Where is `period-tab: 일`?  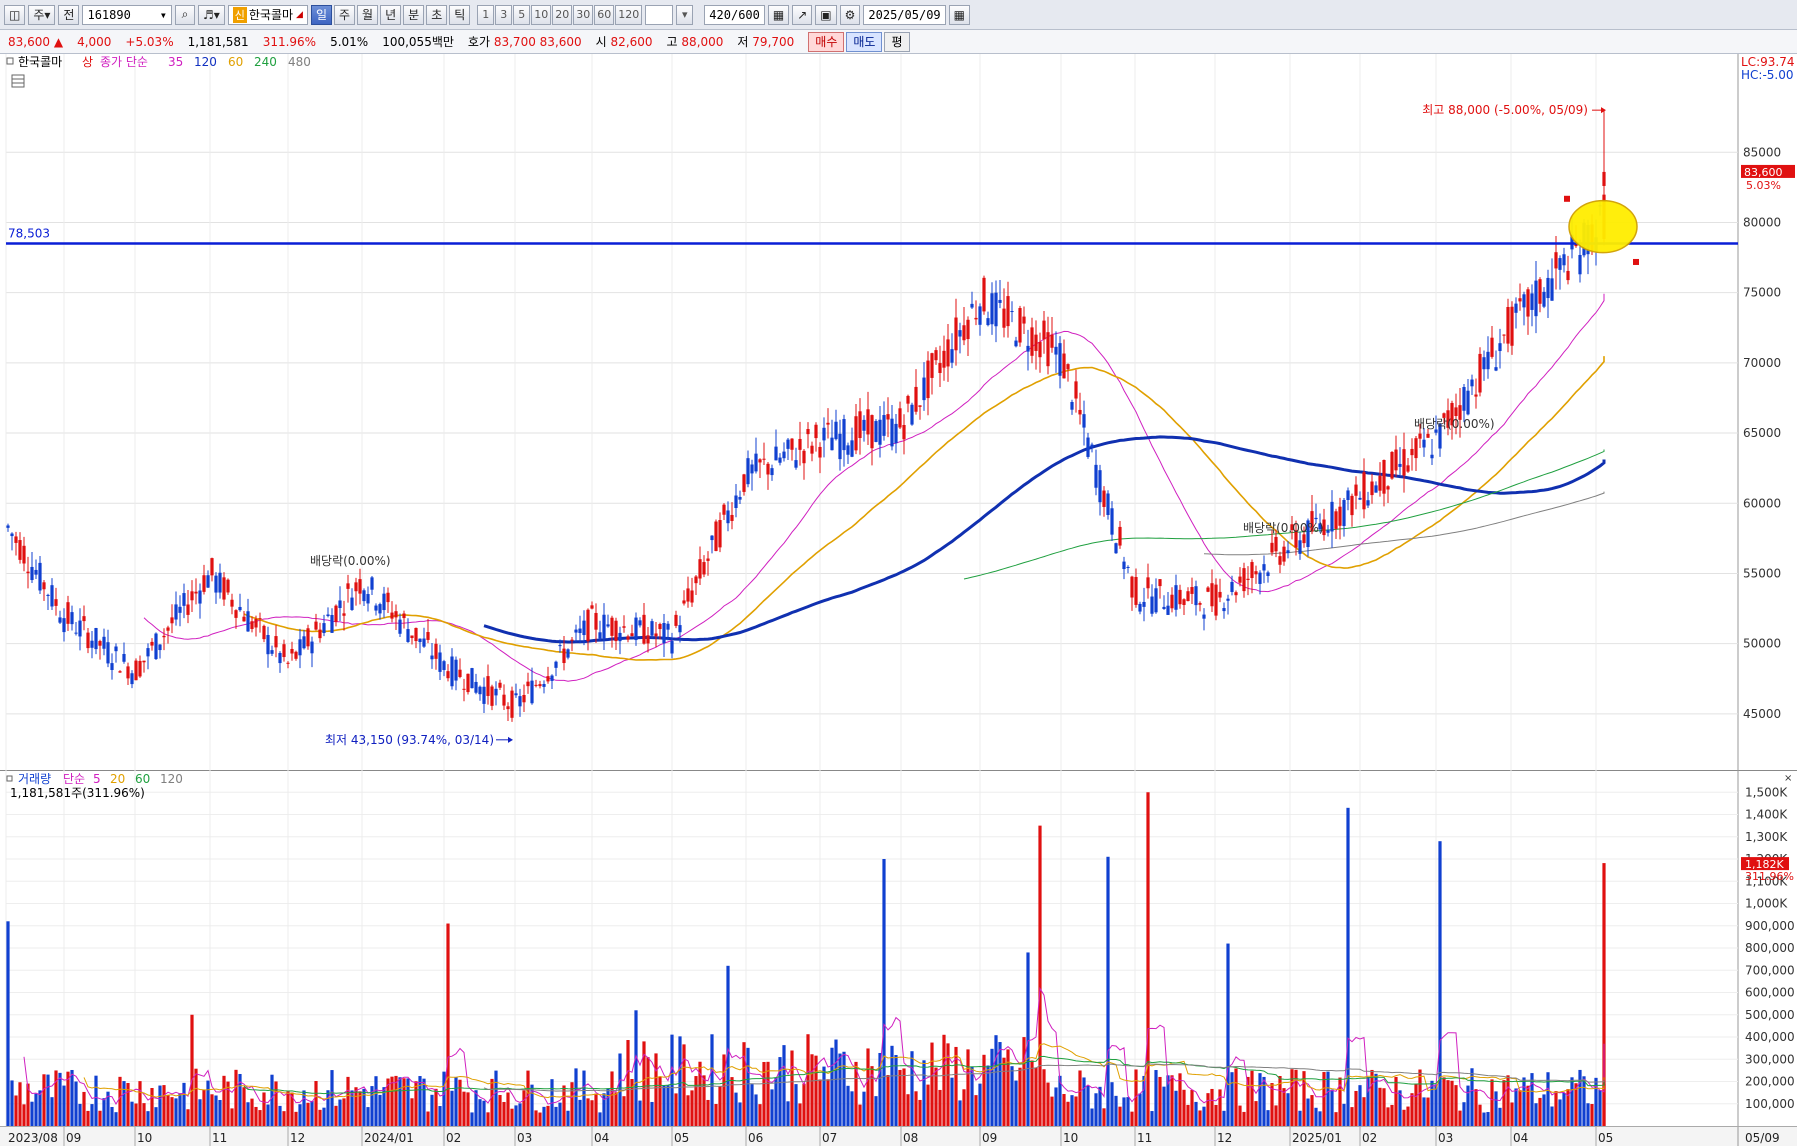
period-tab: 일 is located at coordinates (321, 14).